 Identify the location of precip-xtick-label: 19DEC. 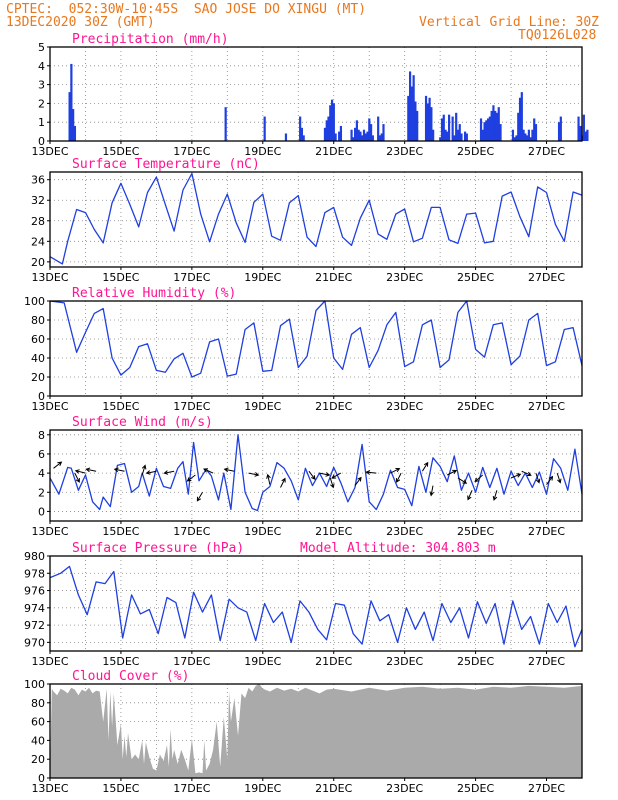
(262, 151).